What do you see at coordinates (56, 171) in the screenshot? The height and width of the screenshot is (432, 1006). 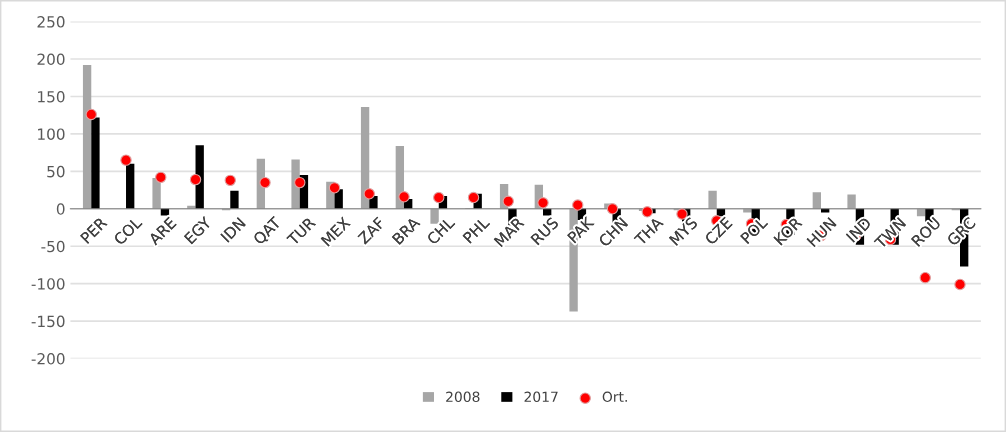 I see `y-tick-label: 50` at bounding box center [56, 171].